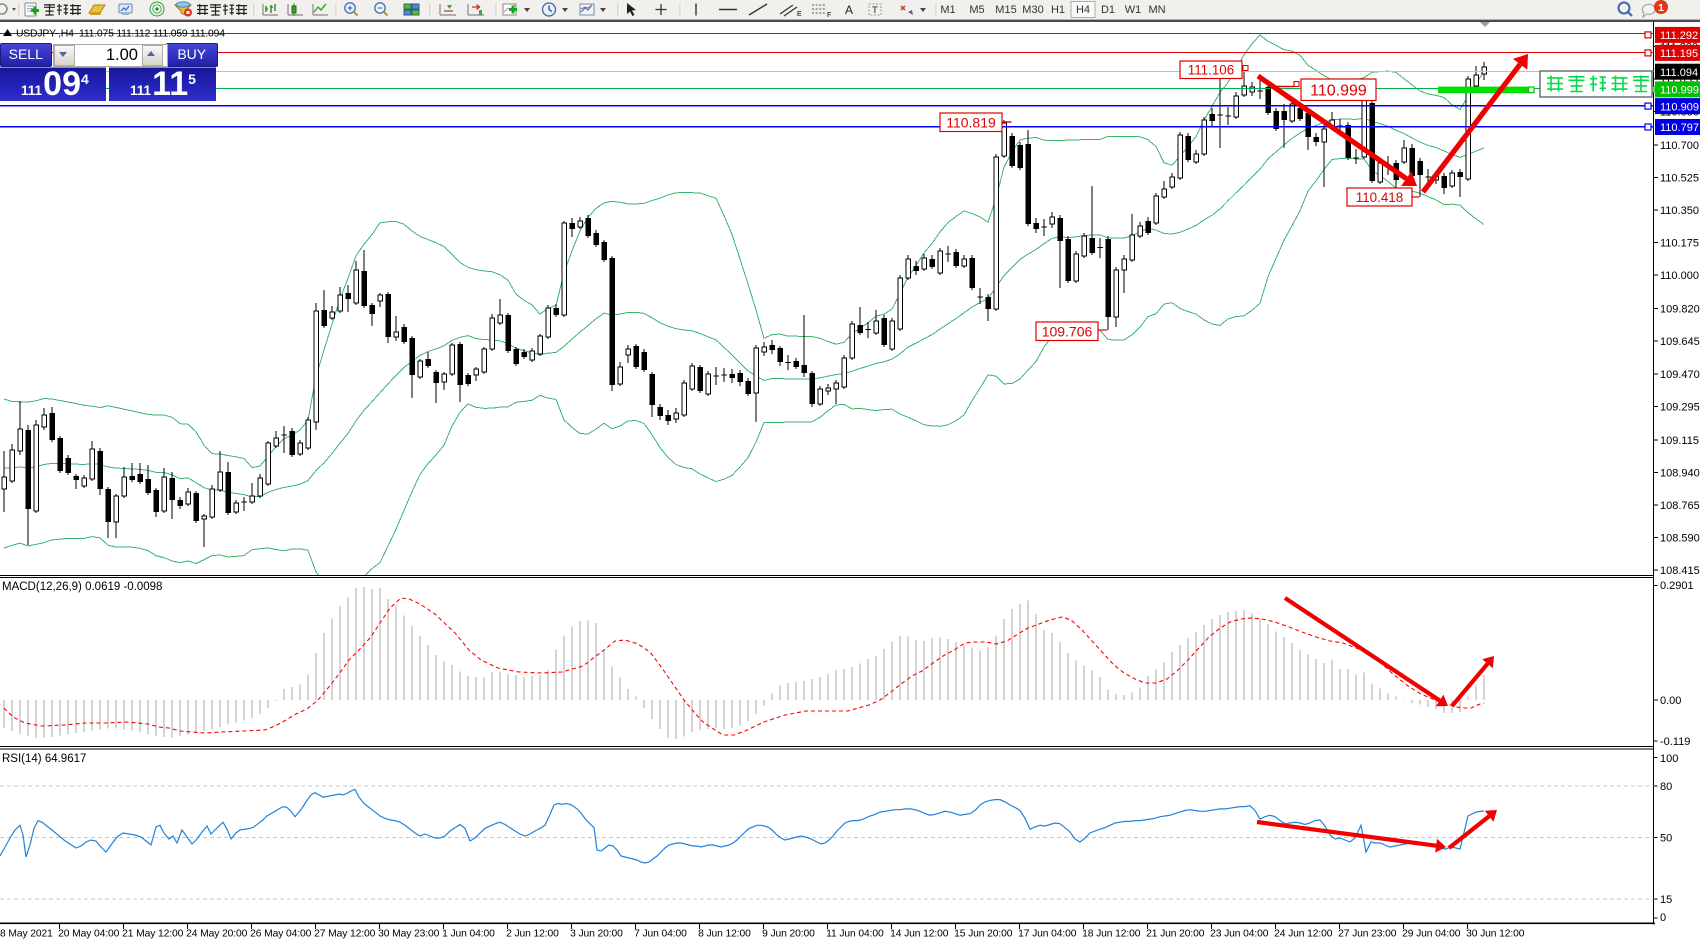 This screenshot has height=940, width=1700. I want to click on svg-text: MN, so click(1156, 10).